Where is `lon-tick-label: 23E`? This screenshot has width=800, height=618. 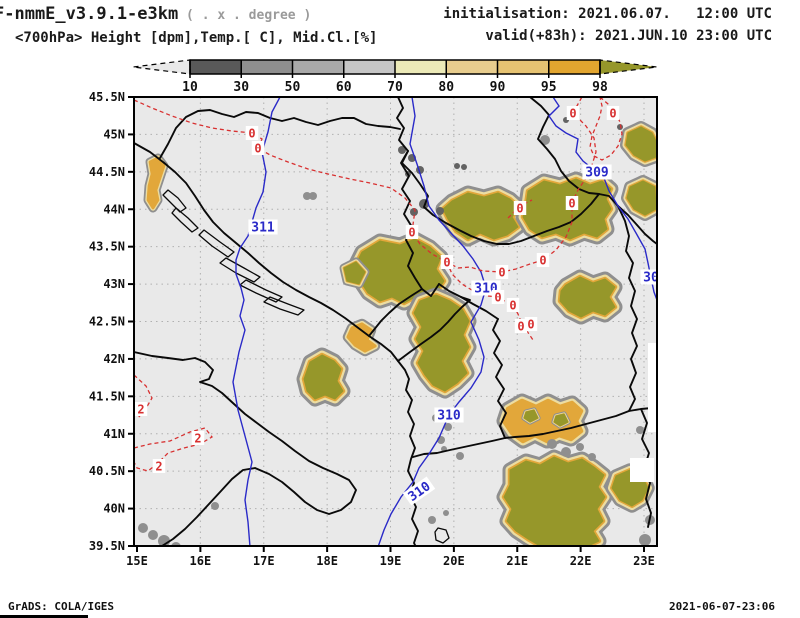 lon-tick-label: 23E is located at coordinates (644, 561).